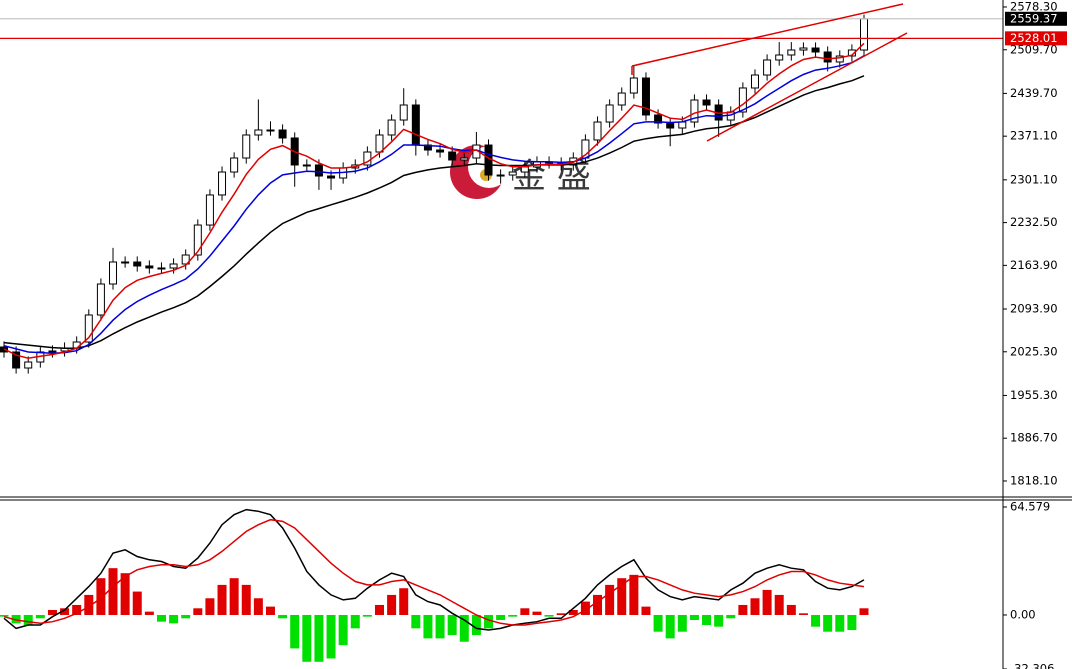 The width and height of the screenshot is (1072, 669). I want to click on trendline, so click(807, 87).